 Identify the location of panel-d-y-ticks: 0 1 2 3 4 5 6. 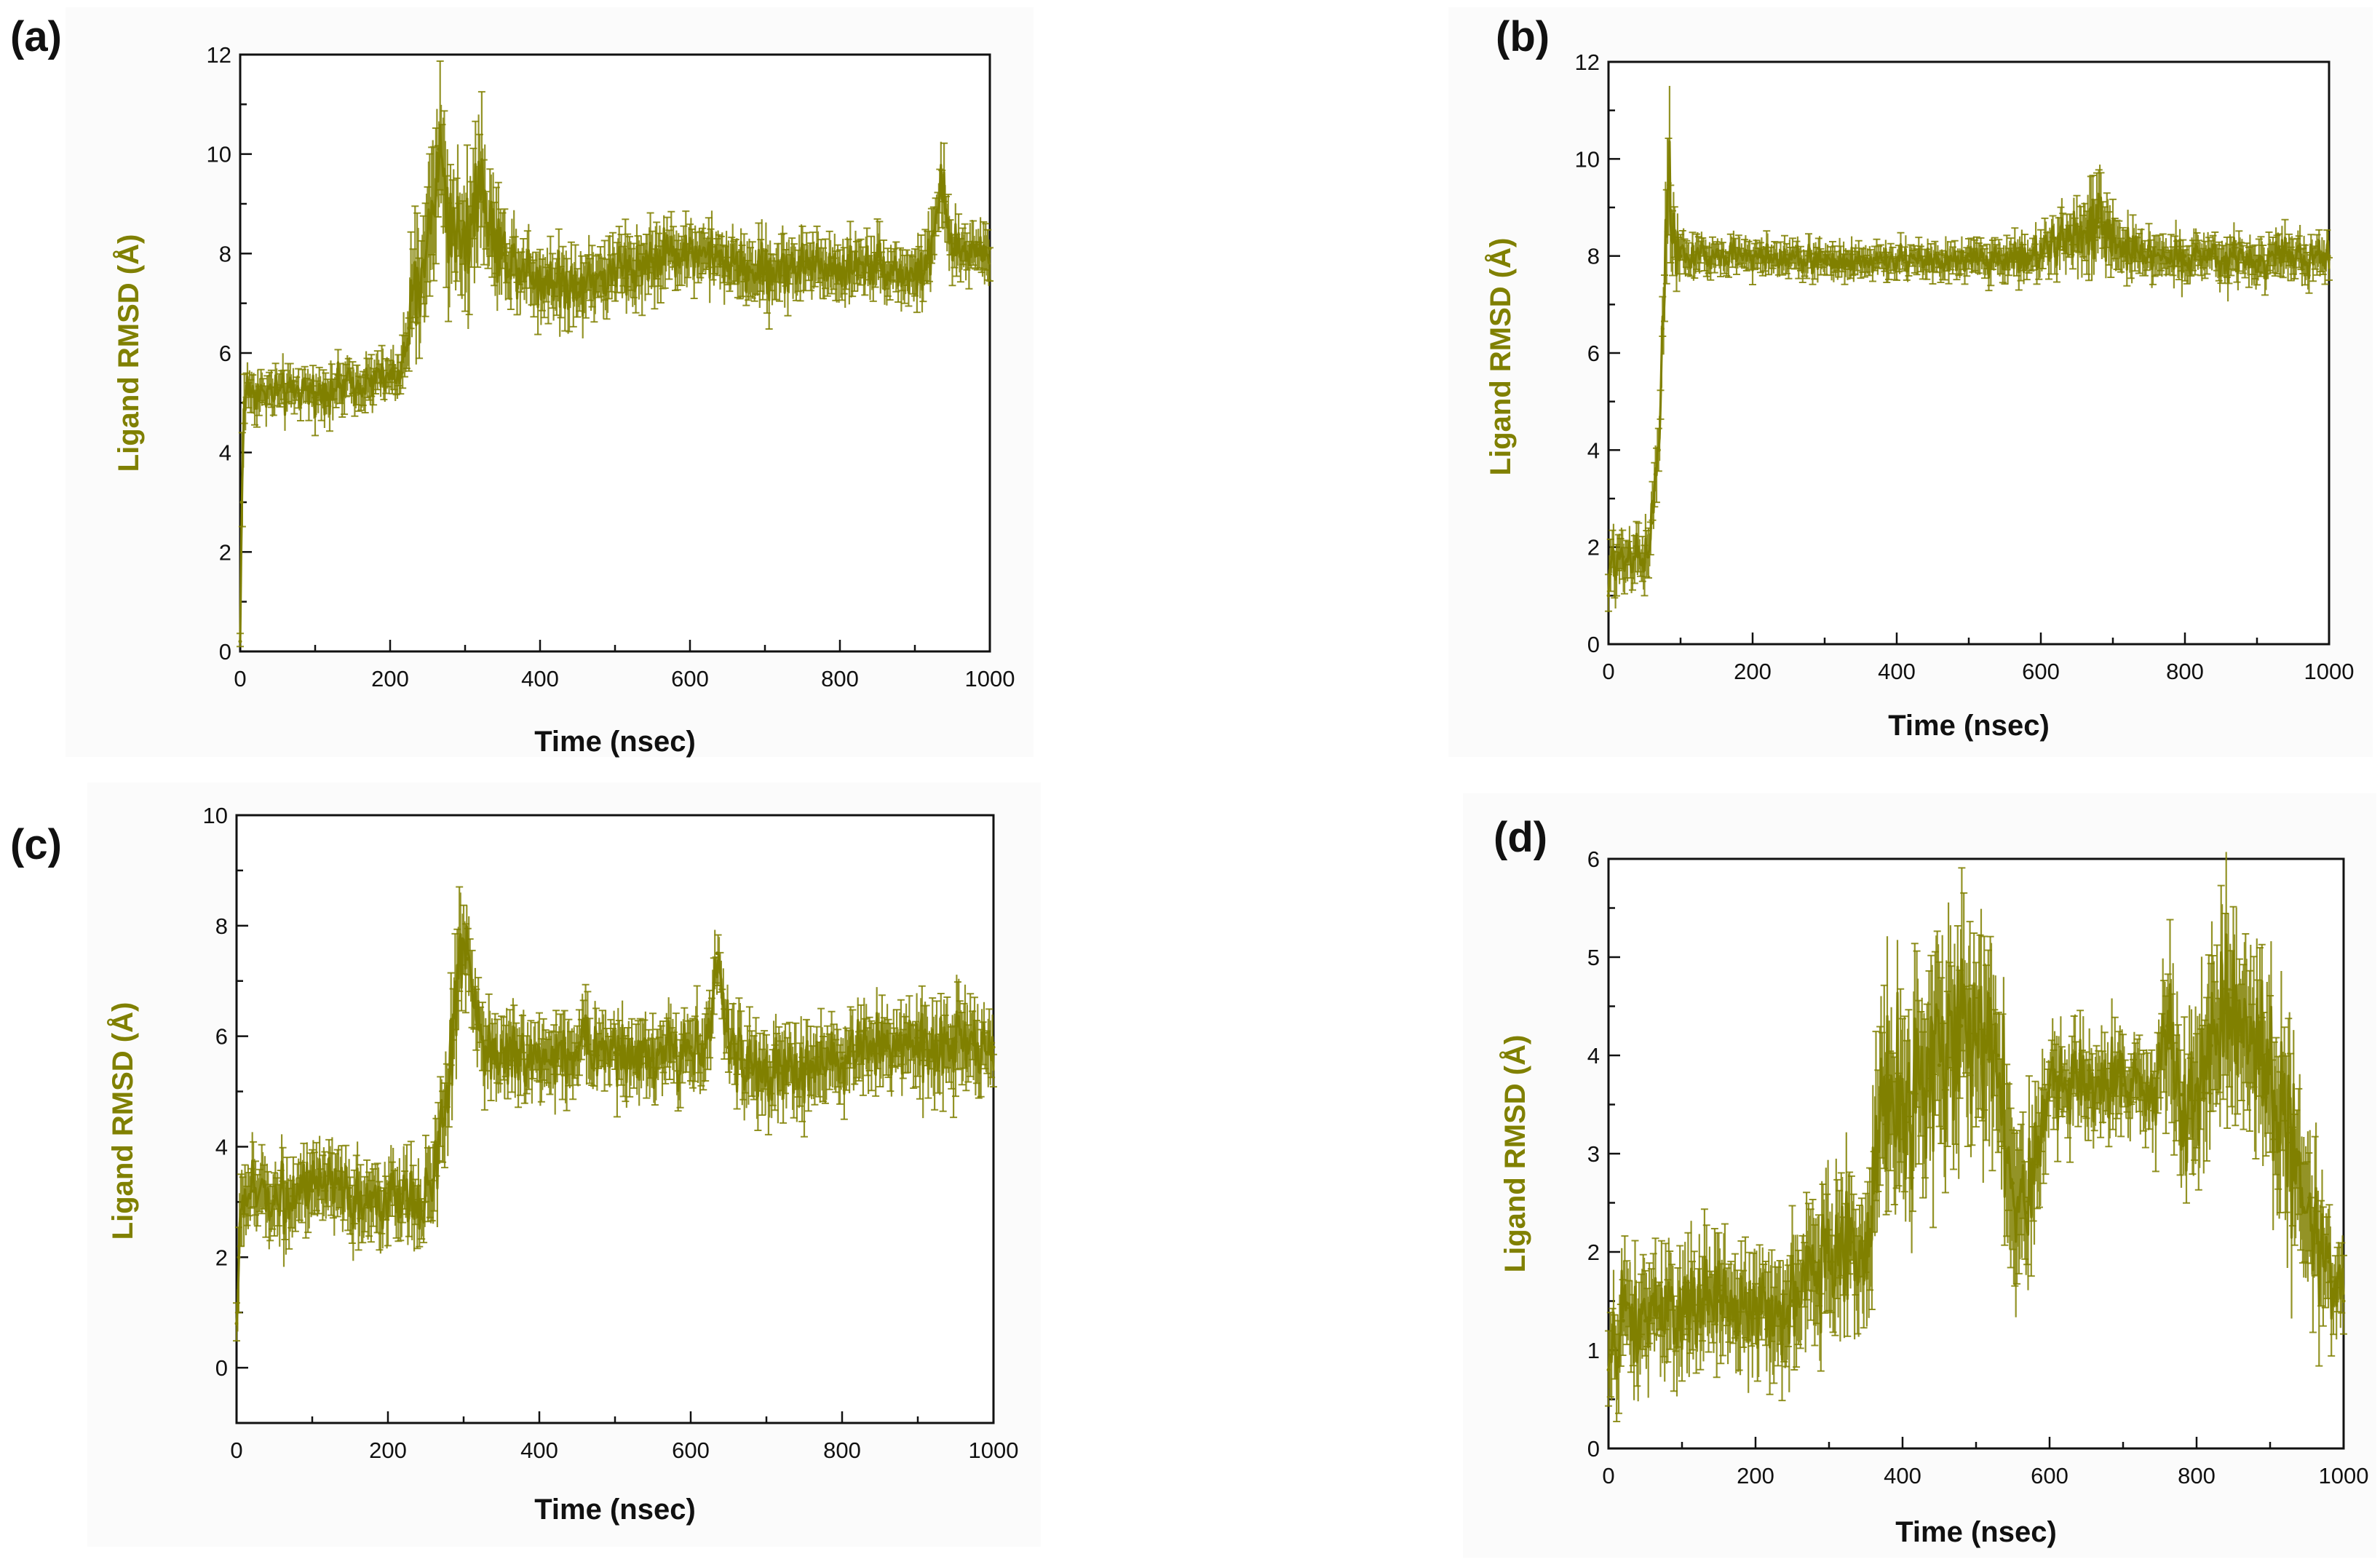
(1603, 1154).